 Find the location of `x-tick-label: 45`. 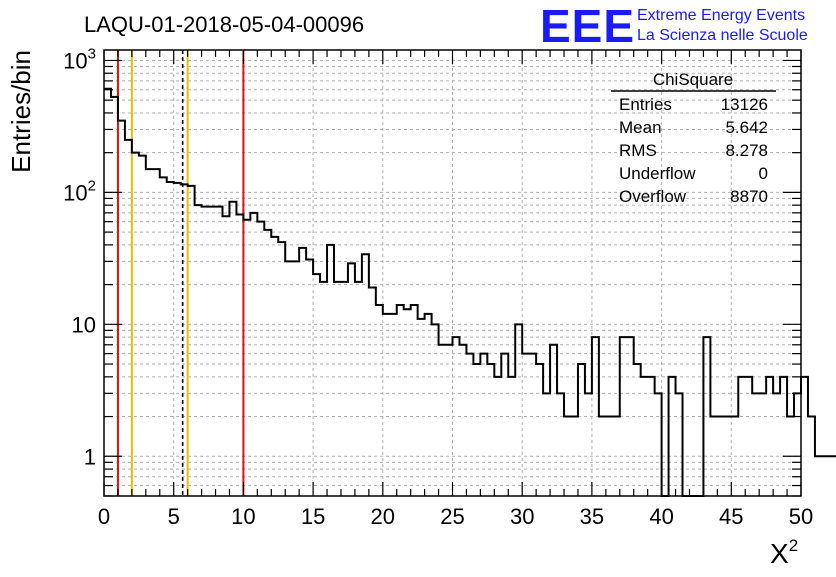

x-tick-label: 45 is located at coordinates (731, 516).